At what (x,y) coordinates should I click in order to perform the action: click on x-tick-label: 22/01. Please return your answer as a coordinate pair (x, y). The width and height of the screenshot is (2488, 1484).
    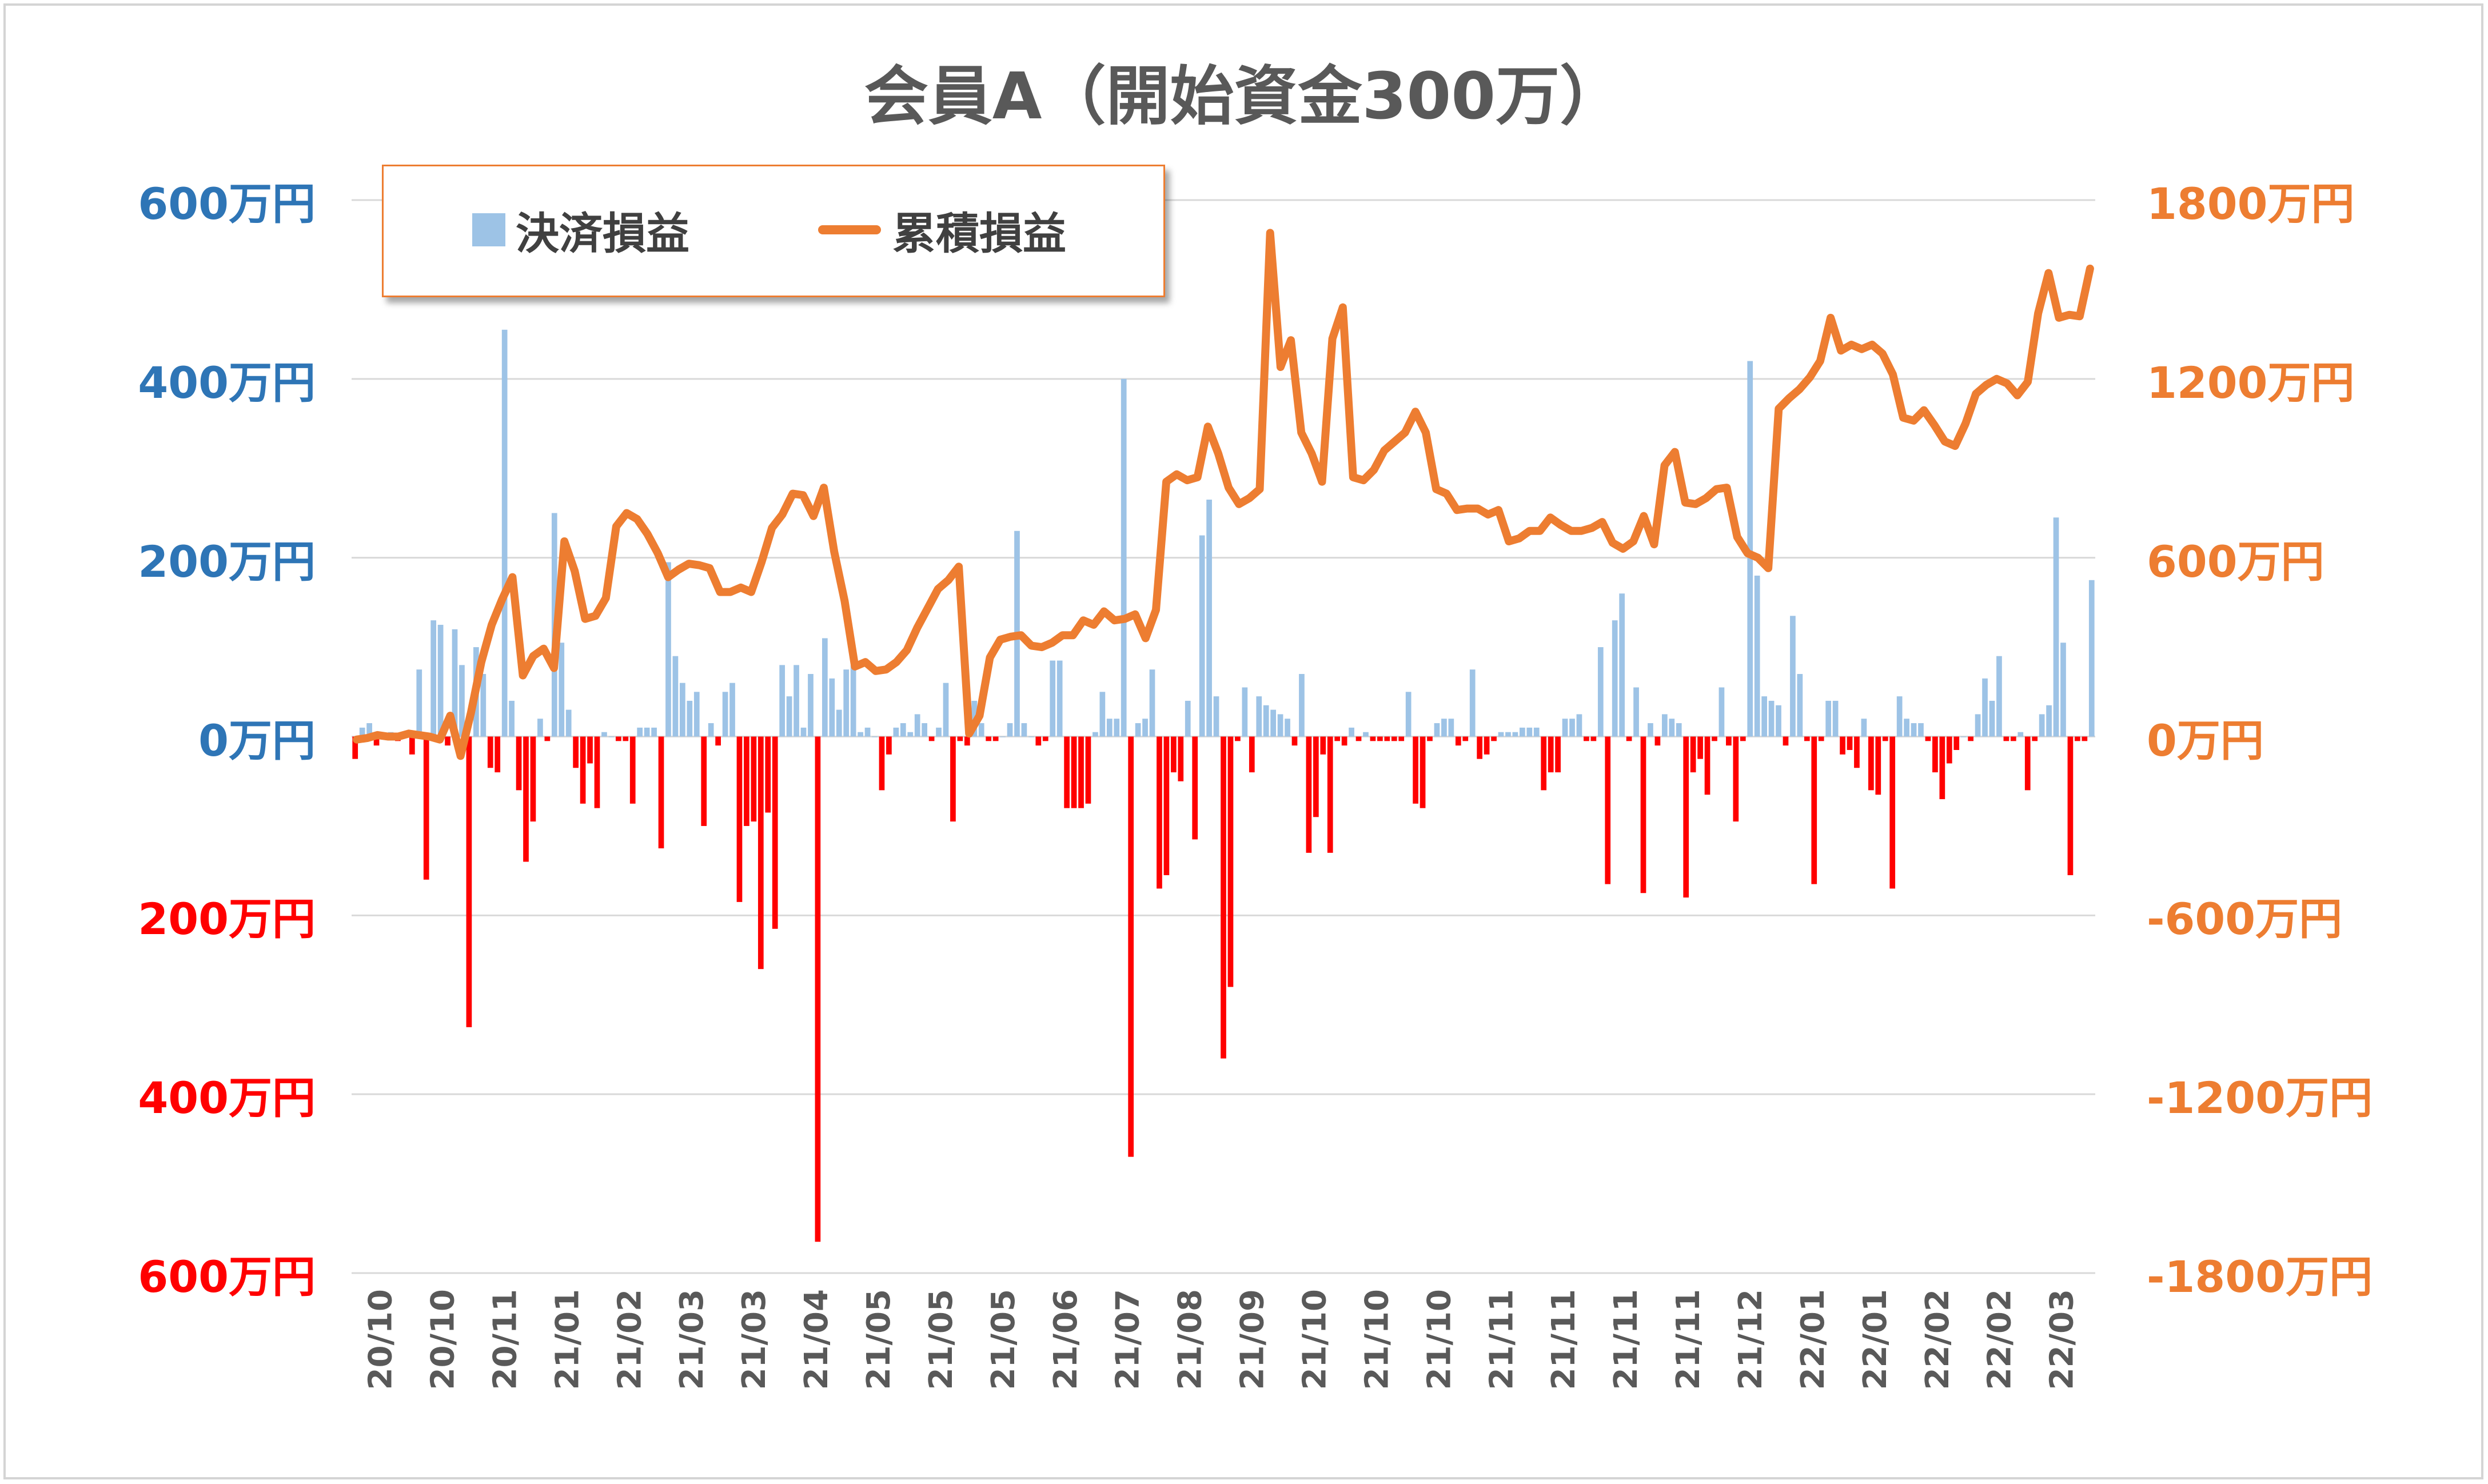
    Looking at the image, I should click on (1875, 1339).